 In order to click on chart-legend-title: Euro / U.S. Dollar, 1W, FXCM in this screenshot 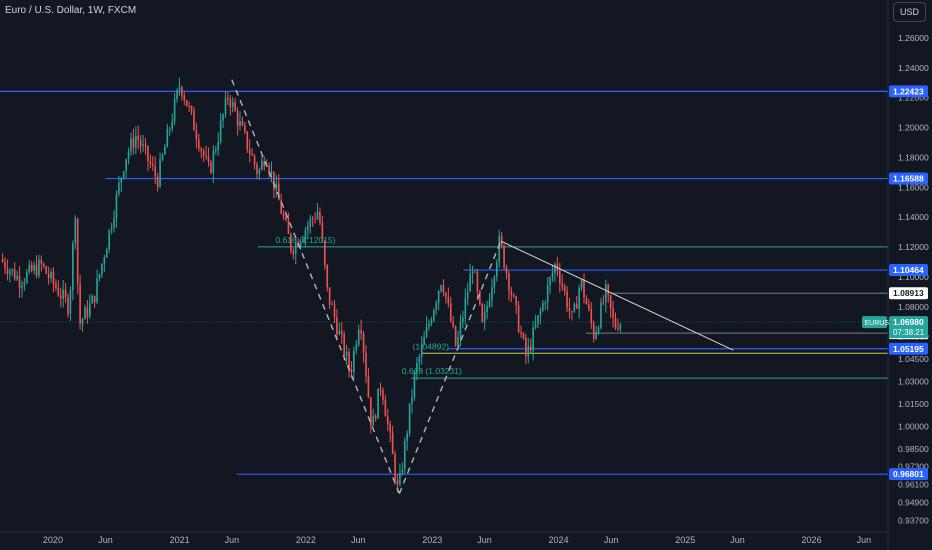, I will do `click(71, 10)`.